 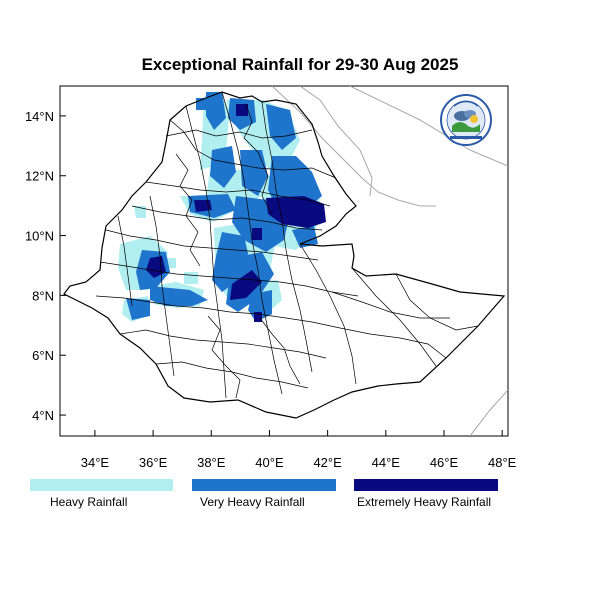 What do you see at coordinates (211, 462) in the screenshot?
I see `x-tick-label: 38°E` at bounding box center [211, 462].